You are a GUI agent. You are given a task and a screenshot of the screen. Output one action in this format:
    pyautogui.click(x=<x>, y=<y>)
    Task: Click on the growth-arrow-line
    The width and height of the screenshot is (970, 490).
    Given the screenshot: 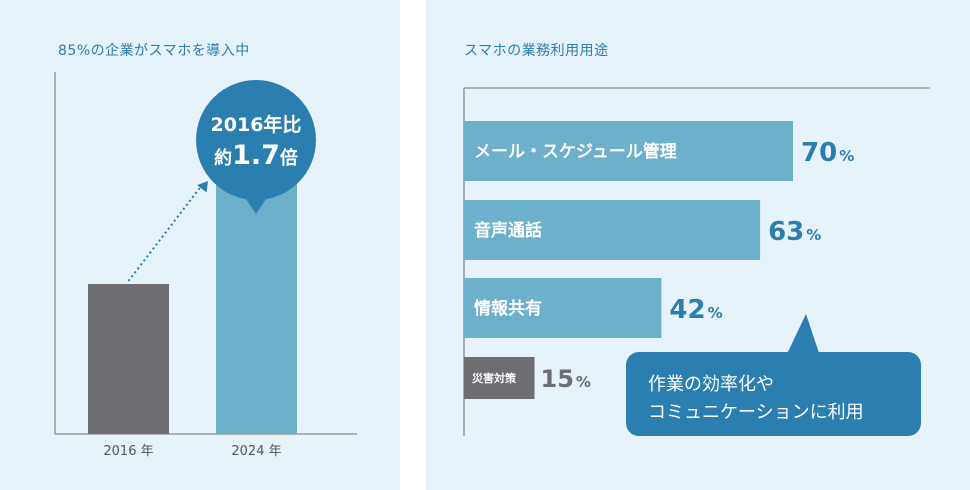 What is the action you would take?
    pyautogui.click(x=165, y=233)
    